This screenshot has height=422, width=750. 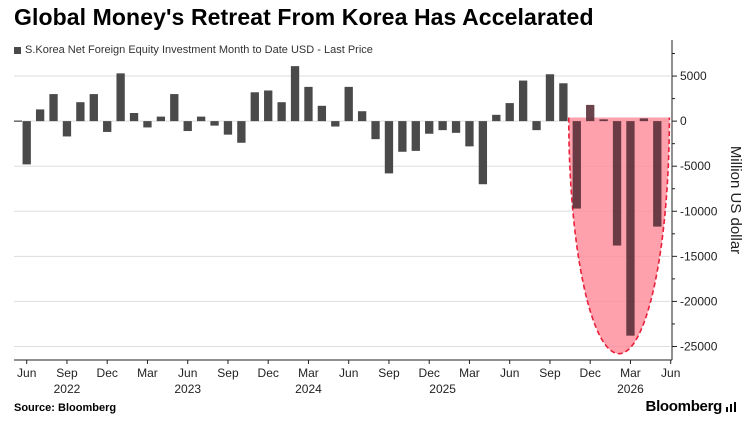 What do you see at coordinates (442, 389) in the screenshot?
I see `x-year-label: 2025` at bounding box center [442, 389].